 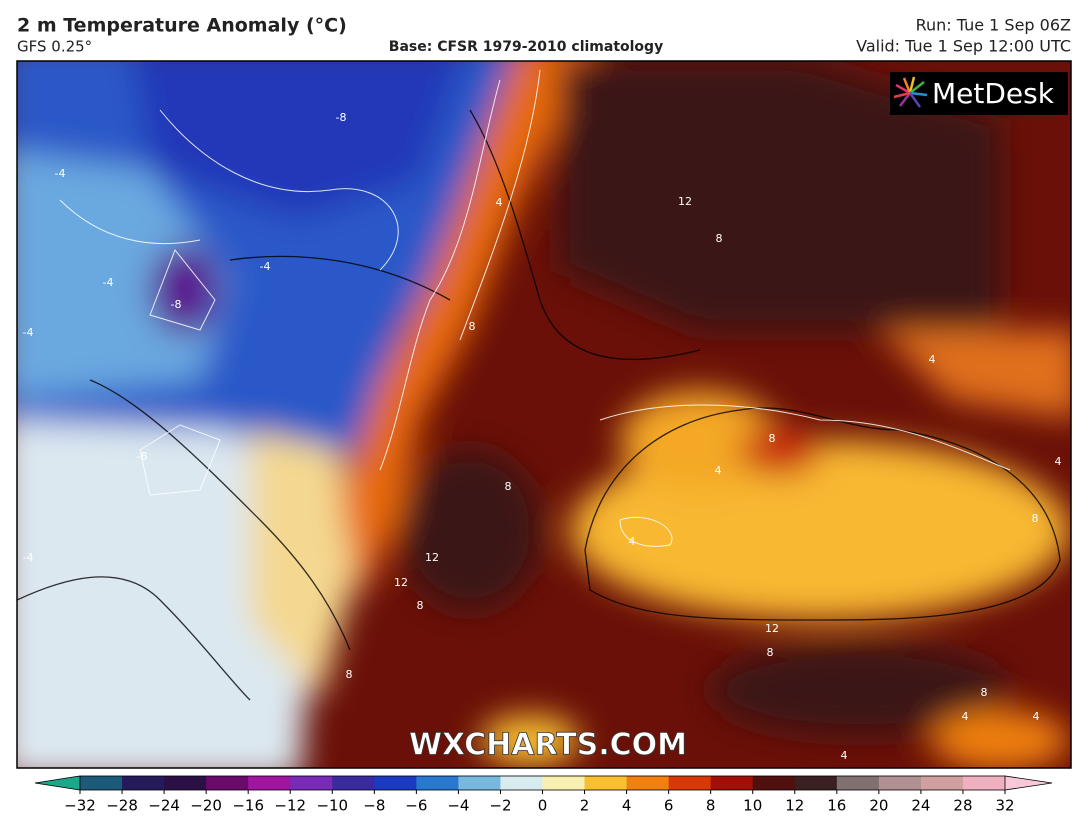 I want to click on colorbar-tick-label: −32, so click(x=80, y=806).